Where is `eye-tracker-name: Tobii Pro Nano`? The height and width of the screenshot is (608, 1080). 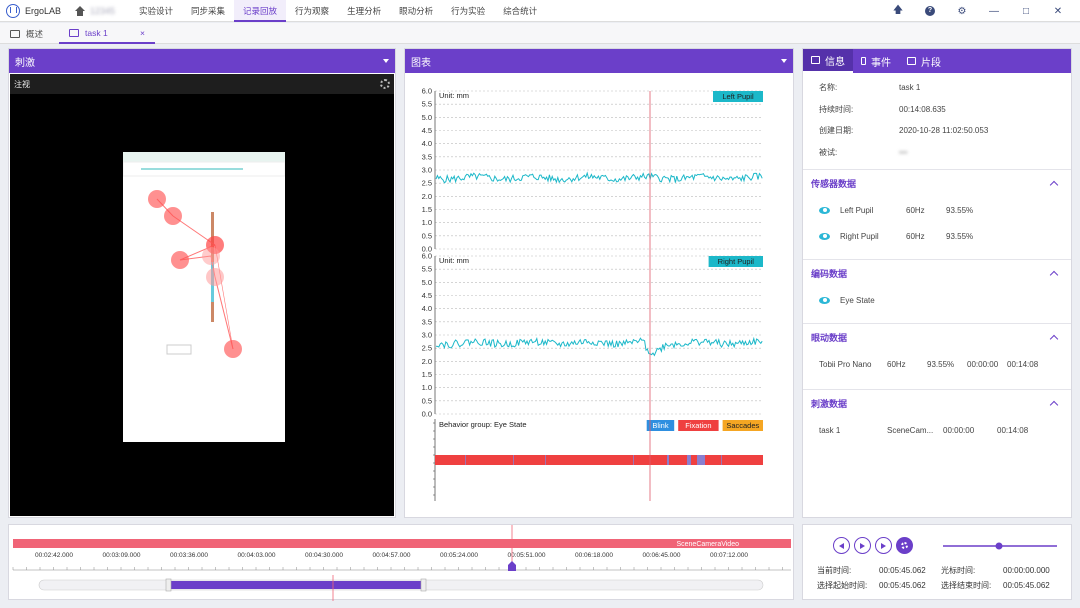
eye-tracker-name: Tobii Pro Nano is located at coordinates (845, 364).